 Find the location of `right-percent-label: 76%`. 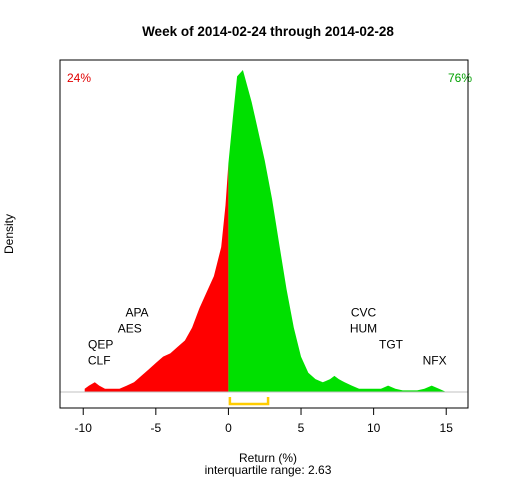

right-percent-label: 76% is located at coordinates (460, 78).